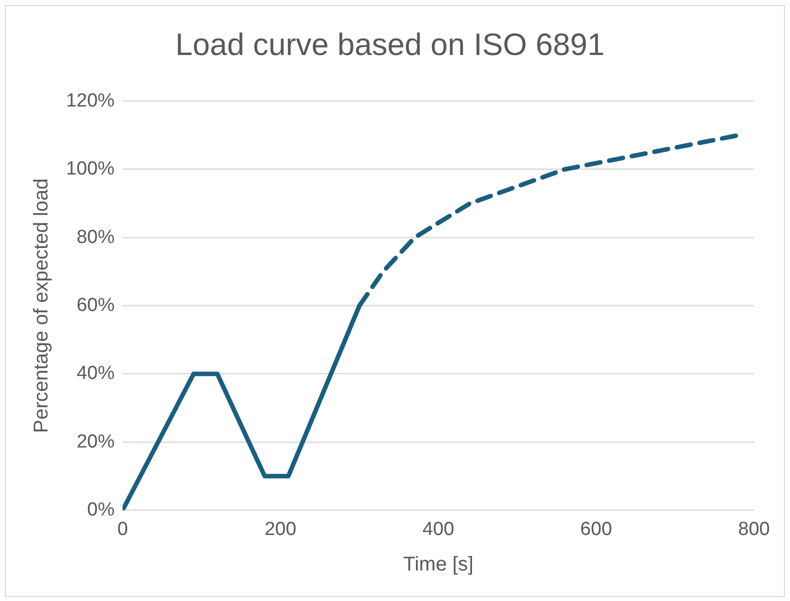 This screenshot has width=790, height=601. Describe the element at coordinates (596, 529) in the screenshot. I see `x-tick-label: 600` at that location.